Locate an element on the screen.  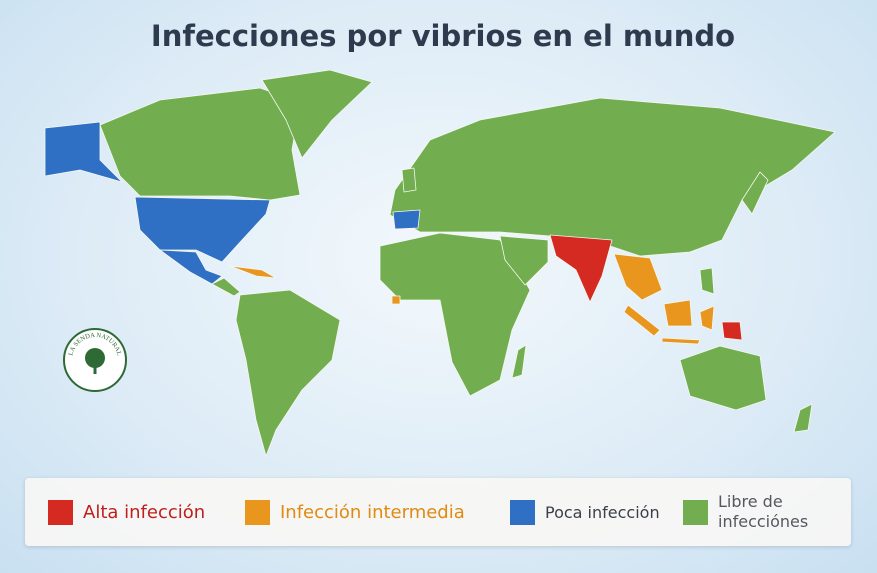
legend-item: Alta infección is located at coordinates (126, 512).